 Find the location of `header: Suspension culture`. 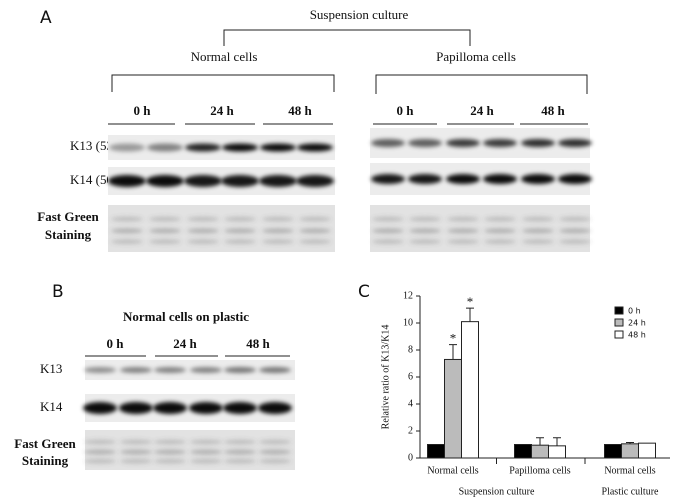

header: Suspension culture is located at coordinates (359, 14).